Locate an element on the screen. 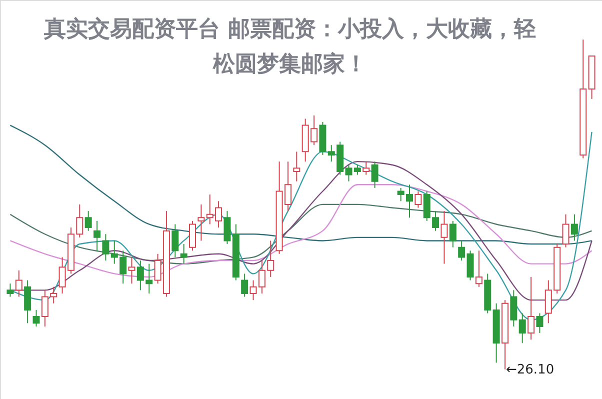  chart-title: 真实交易配资平台 邮票配资：小投入，大收藏，轻松圆梦集邮家！ is located at coordinates (289, 46).